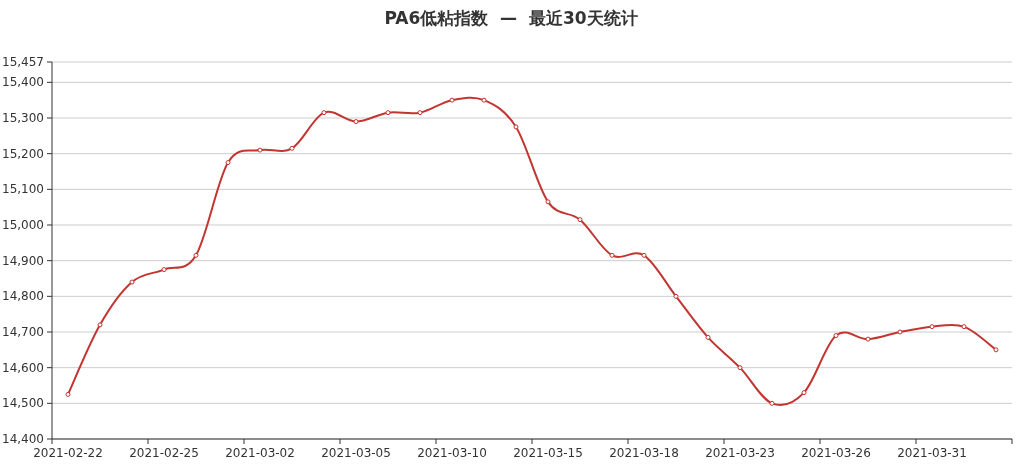 This screenshot has width=1022, height=472. Describe the element at coordinates (23, 153) in the screenshot. I see `y-tick-label: 15,200` at that location.